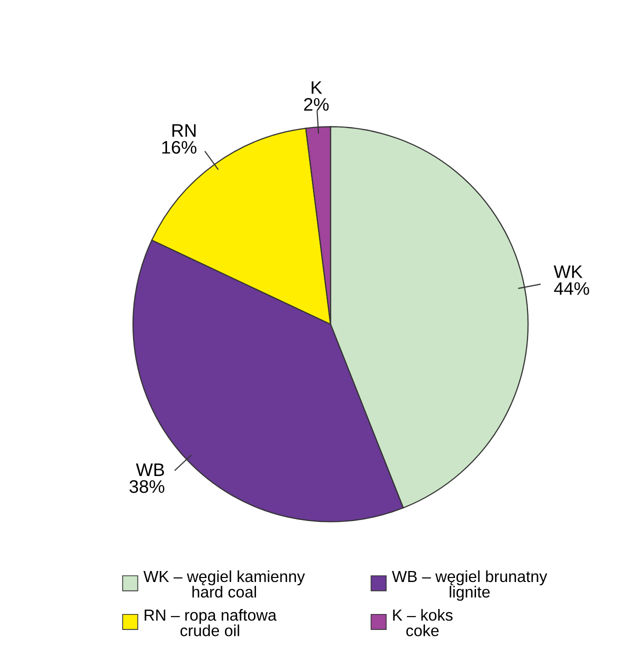 This screenshot has width=629, height=655. Describe the element at coordinates (572, 288) in the screenshot. I see `data-label: 44%` at that location.